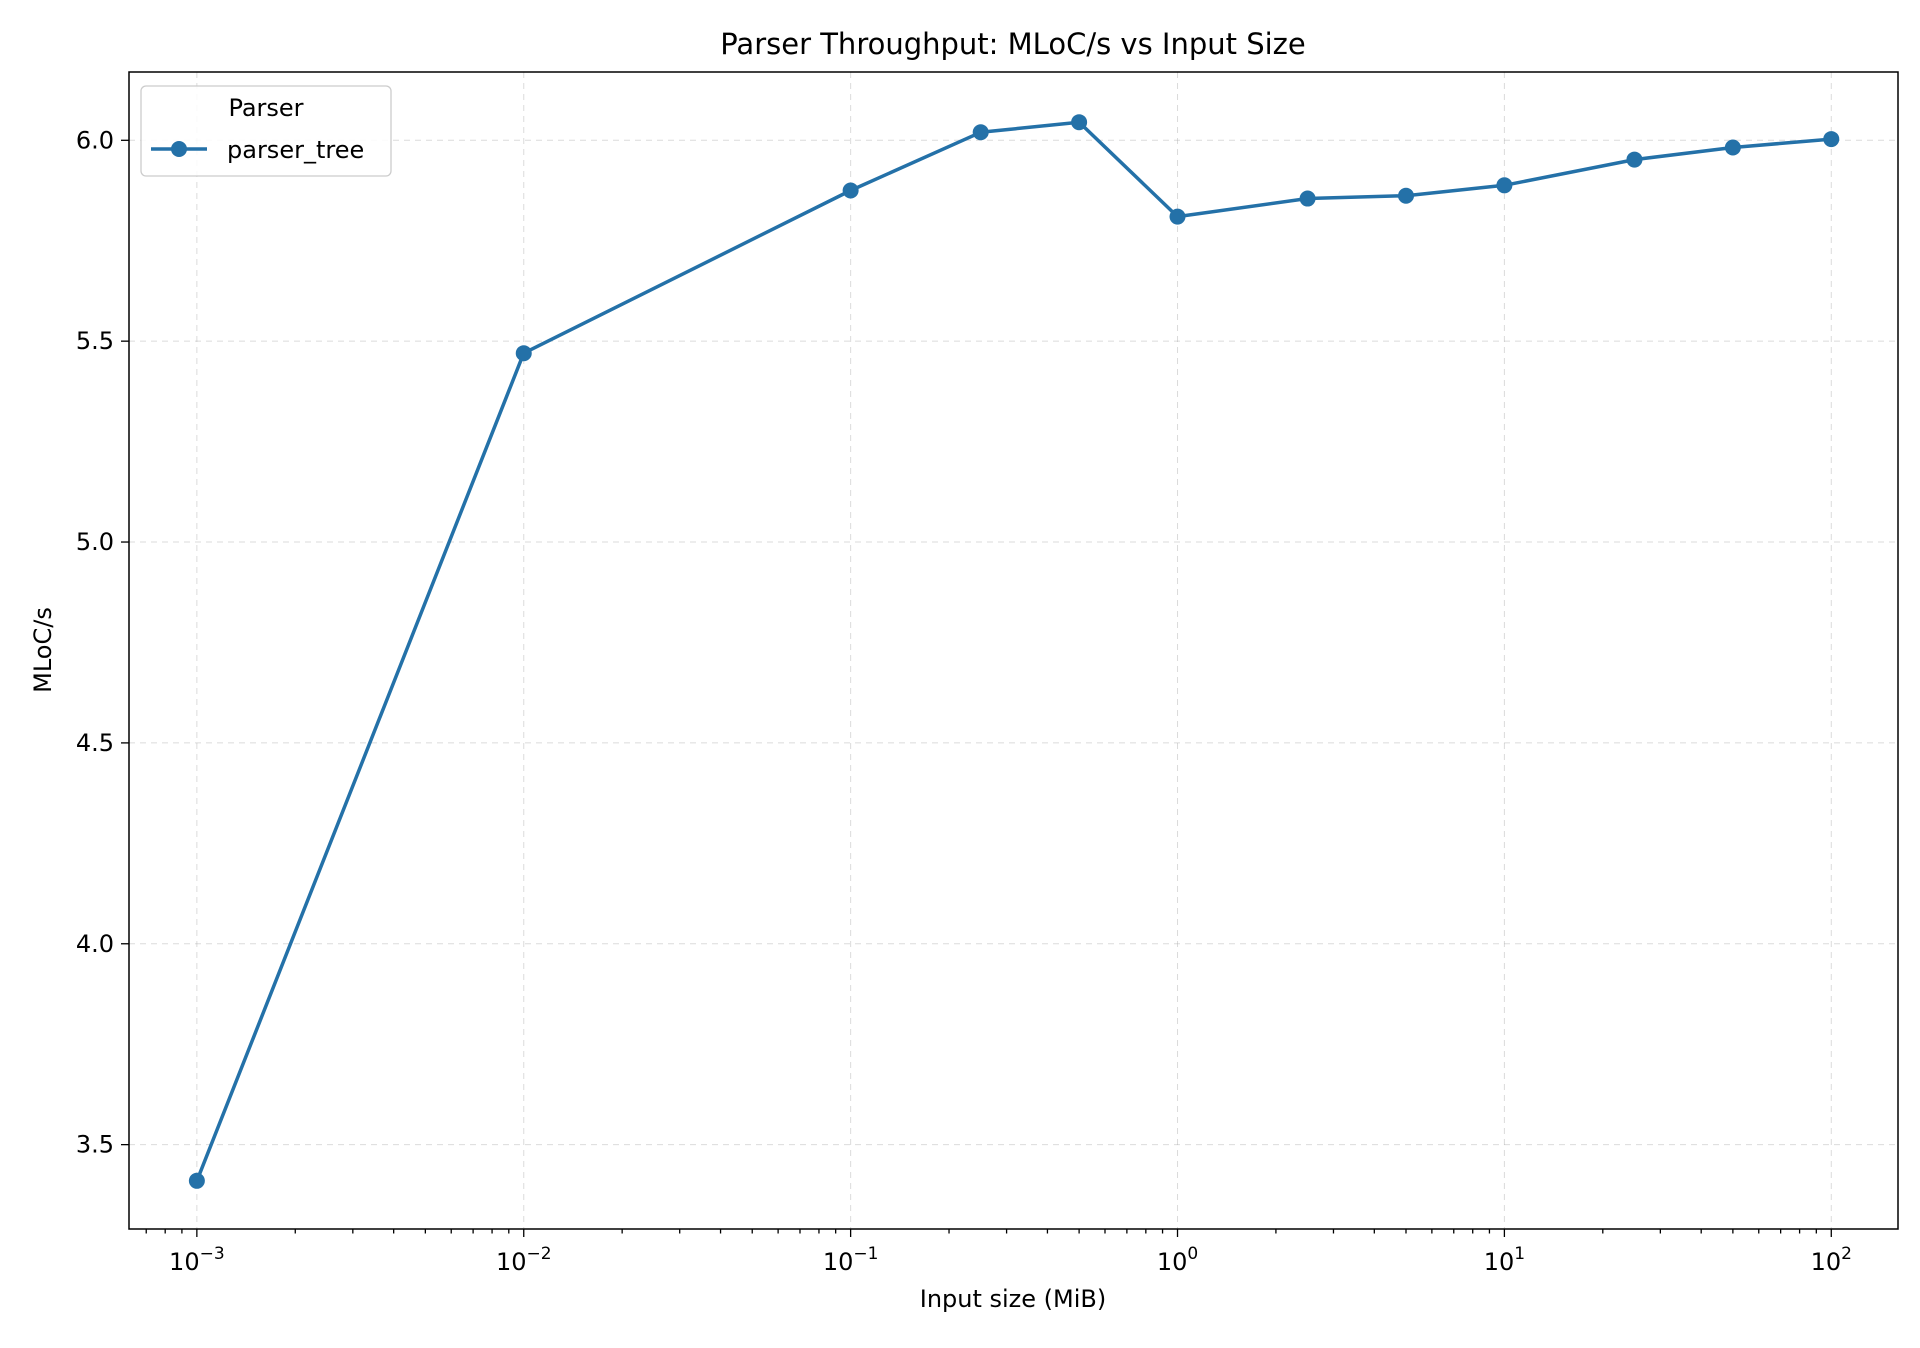 This screenshot has width=1920, height=1348. What do you see at coordinates (95, 341) in the screenshot?
I see `y-tick-label: 5.5` at bounding box center [95, 341].